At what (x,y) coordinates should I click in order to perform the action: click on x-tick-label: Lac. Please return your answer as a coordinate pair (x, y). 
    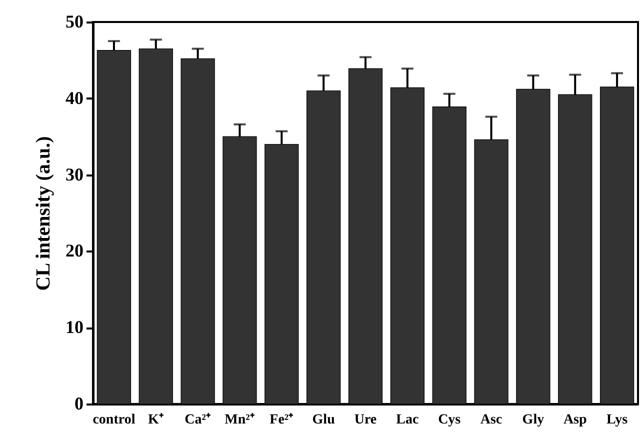
    Looking at the image, I should click on (407, 420).